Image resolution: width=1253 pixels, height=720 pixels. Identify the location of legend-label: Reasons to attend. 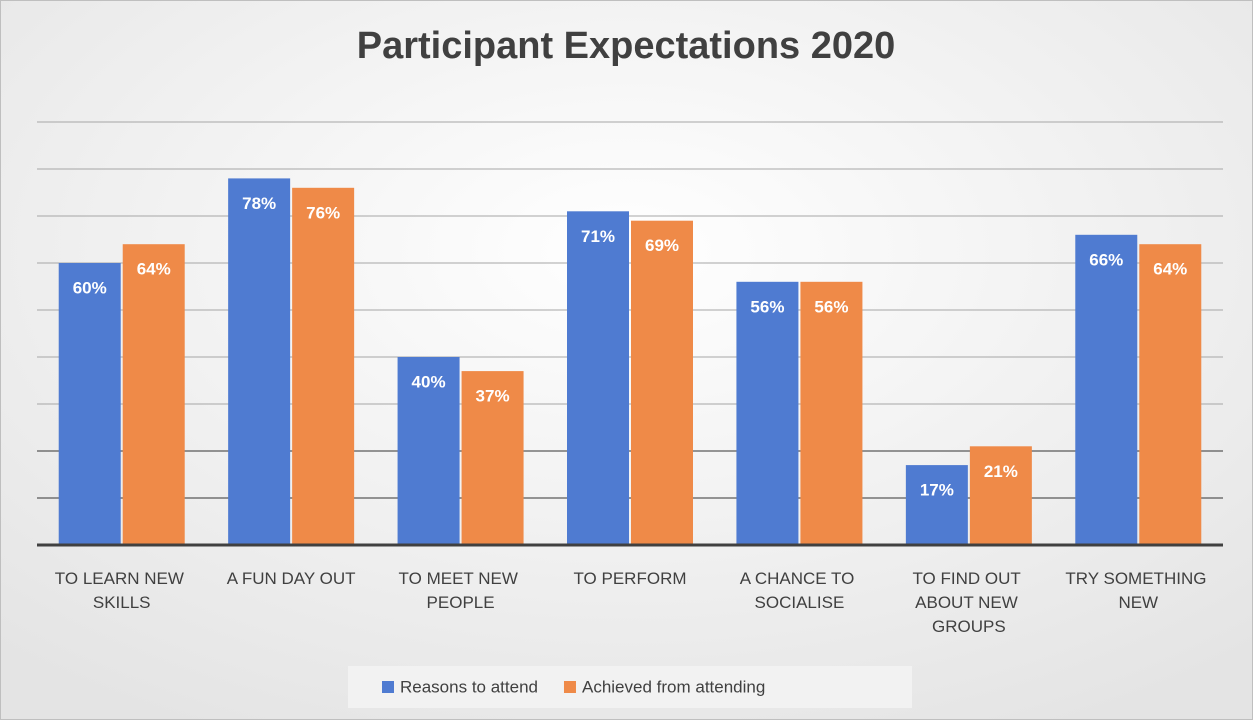
(469, 686).